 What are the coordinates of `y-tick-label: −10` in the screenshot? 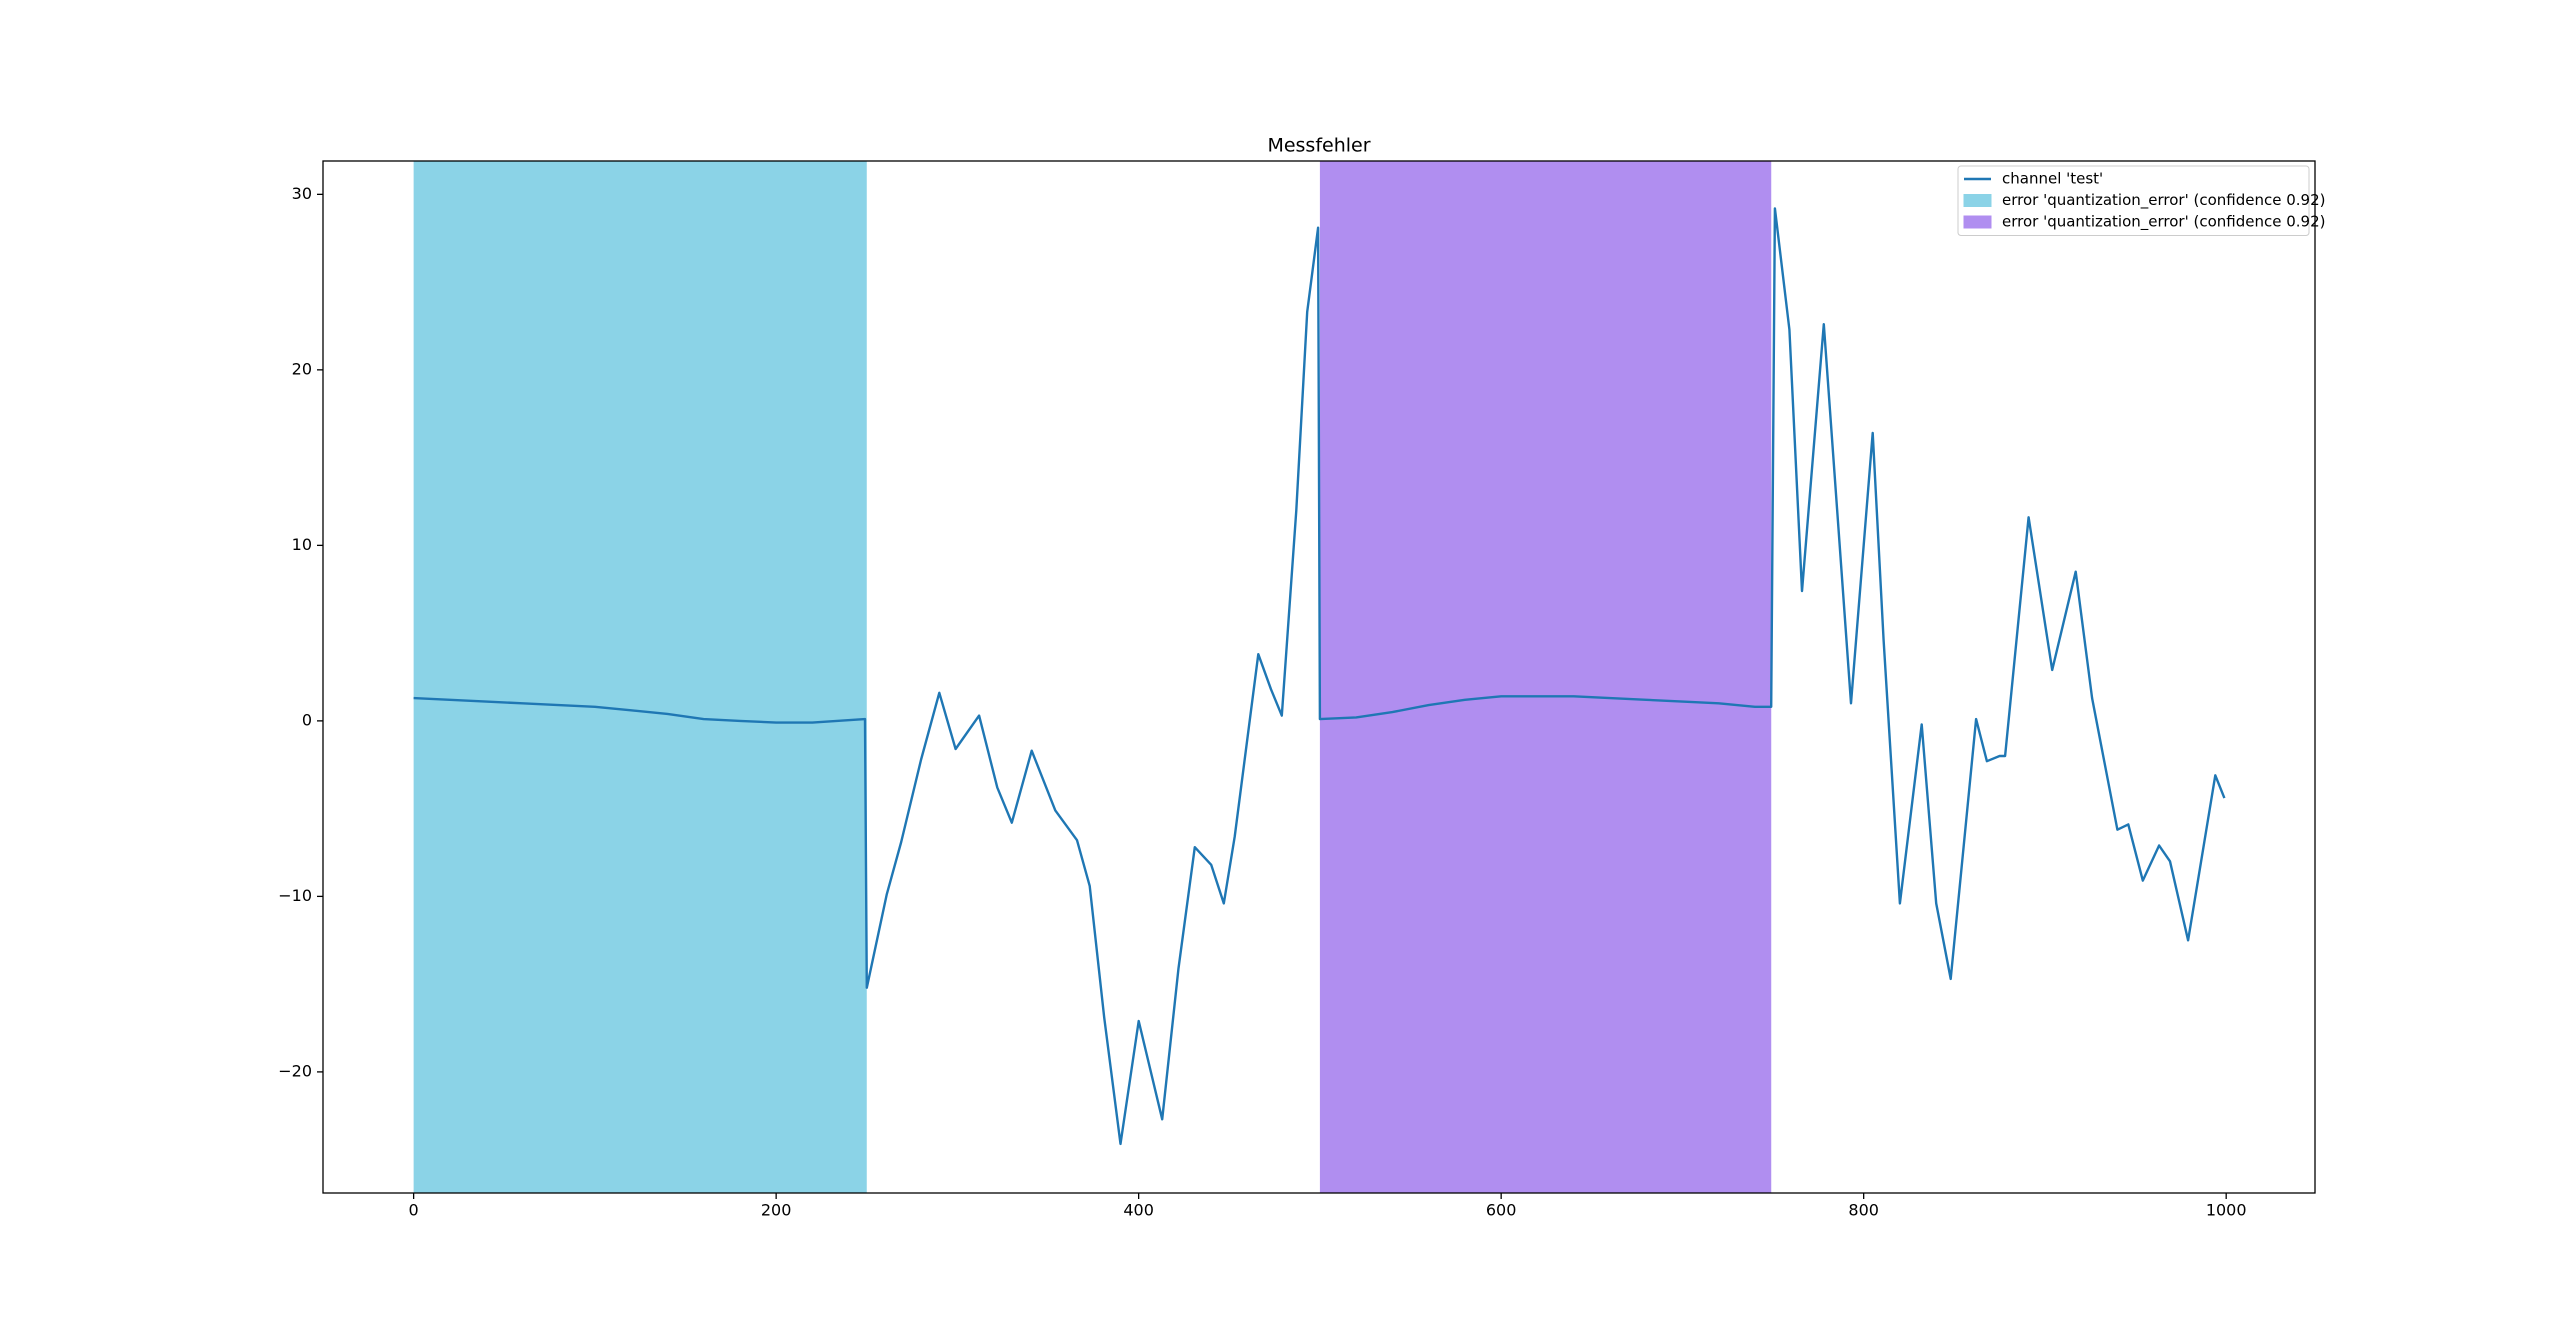 It's located at (295, 895).